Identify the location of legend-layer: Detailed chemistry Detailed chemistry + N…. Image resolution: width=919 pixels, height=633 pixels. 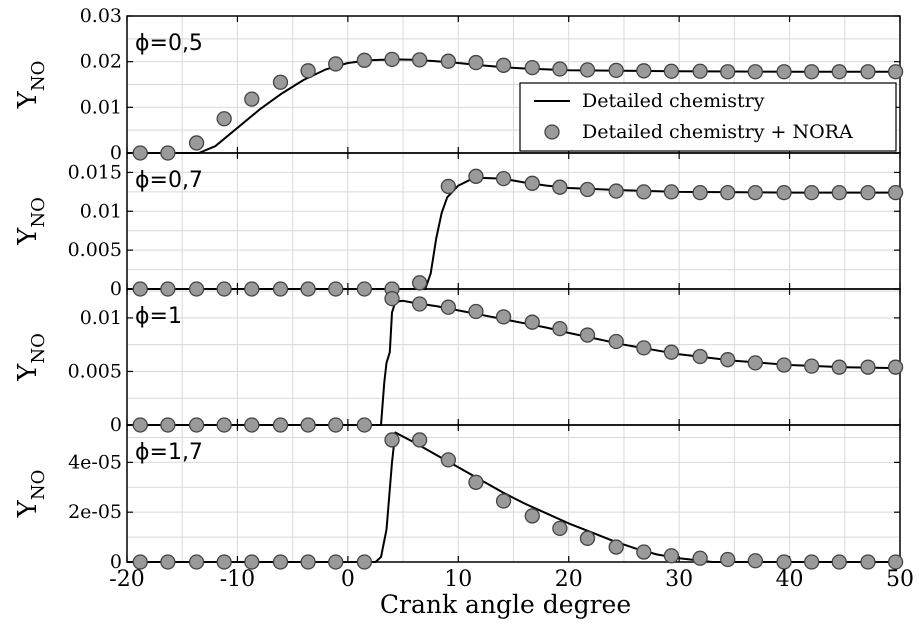
(708, 117).